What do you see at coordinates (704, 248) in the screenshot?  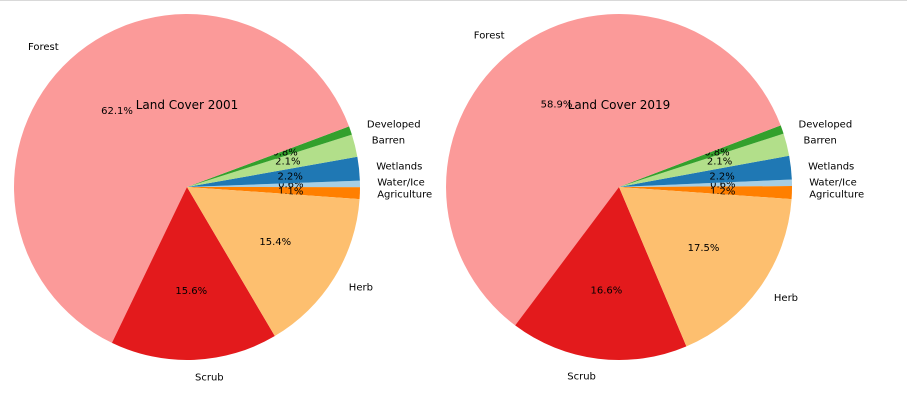 I see `percent-label-herb: 17.5%` at bounding box center [704, 248].